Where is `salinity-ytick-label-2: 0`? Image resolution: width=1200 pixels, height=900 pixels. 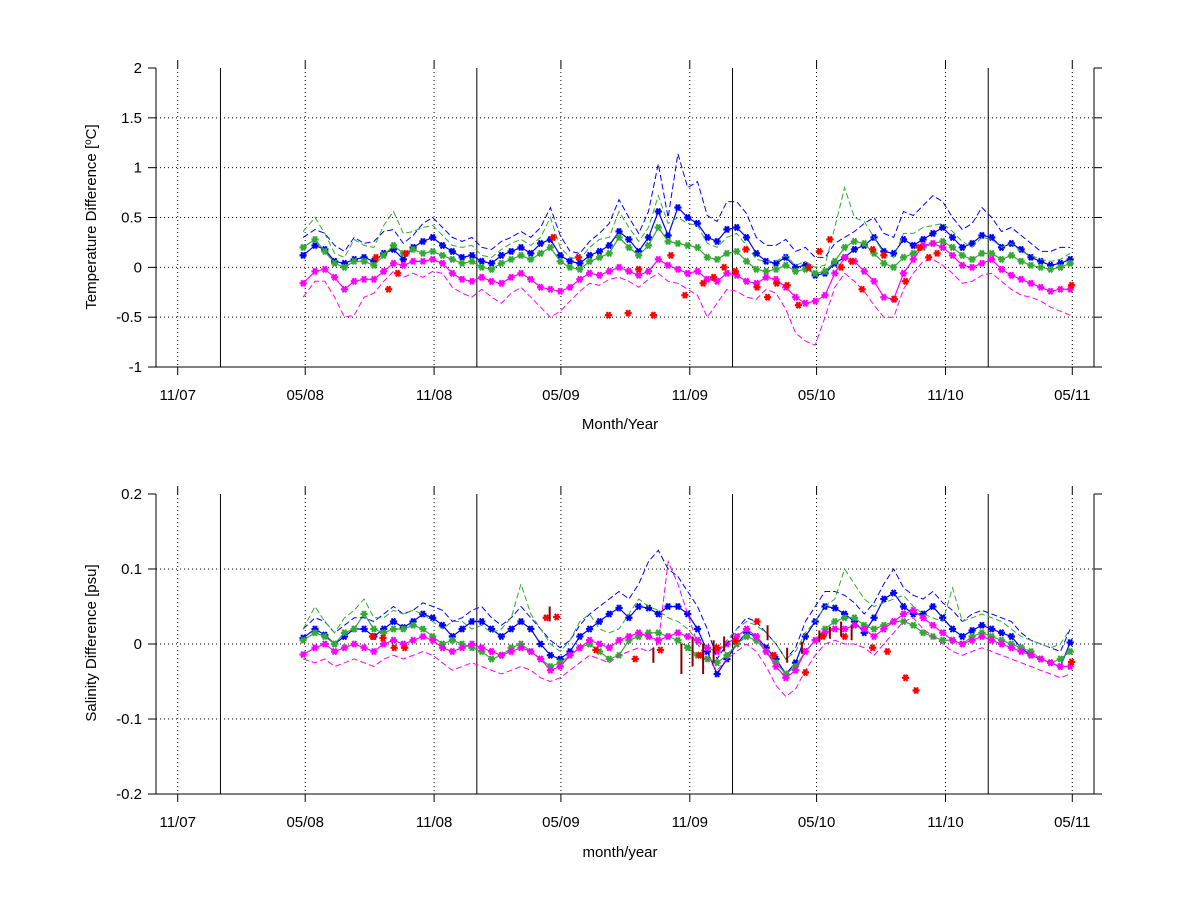
salinity-ytick-label-2: 0 is located at coordinates (138, 644).